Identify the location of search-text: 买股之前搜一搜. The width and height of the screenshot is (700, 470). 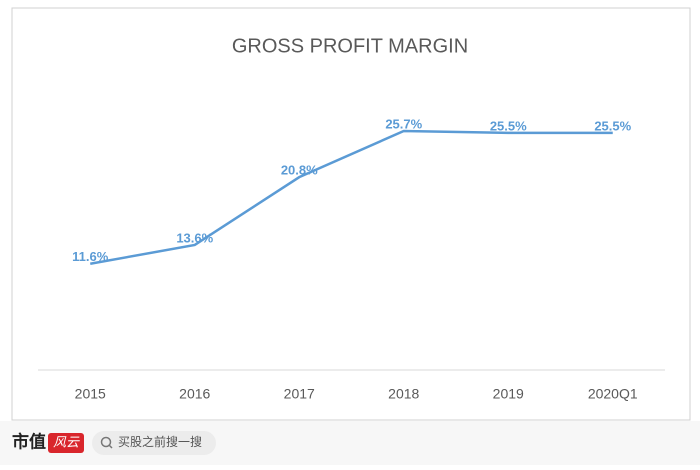
(160, 441).